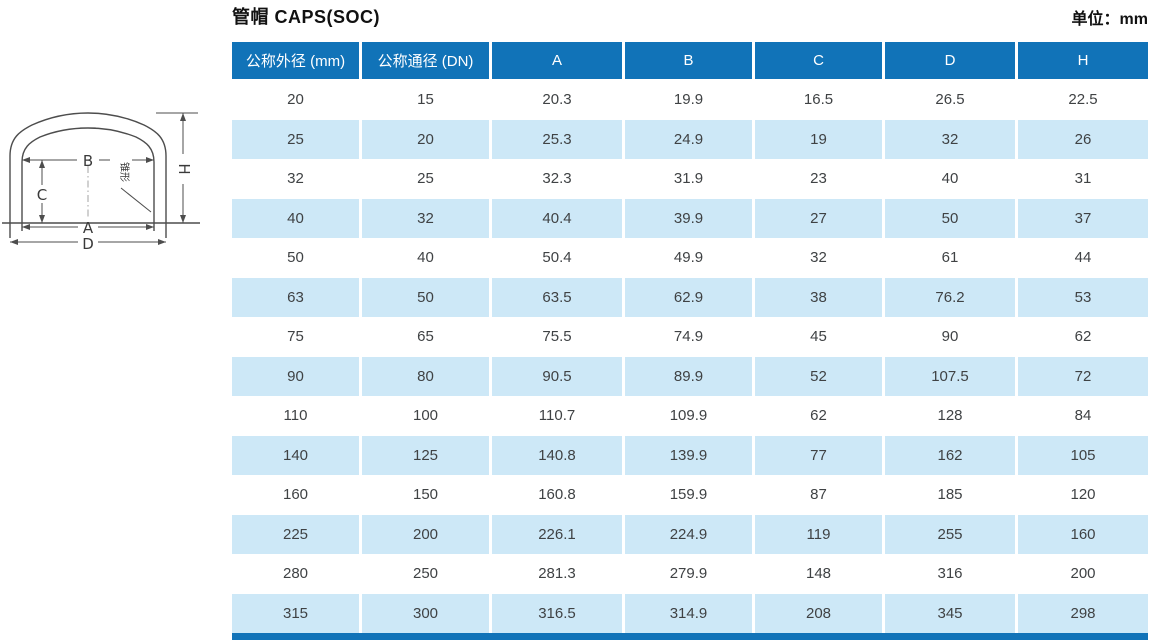 This screenshot has height=644, width=1150. Describe the element at coordinates (950, 455) in the screenshot. I see `table-cell: 162` at that location.